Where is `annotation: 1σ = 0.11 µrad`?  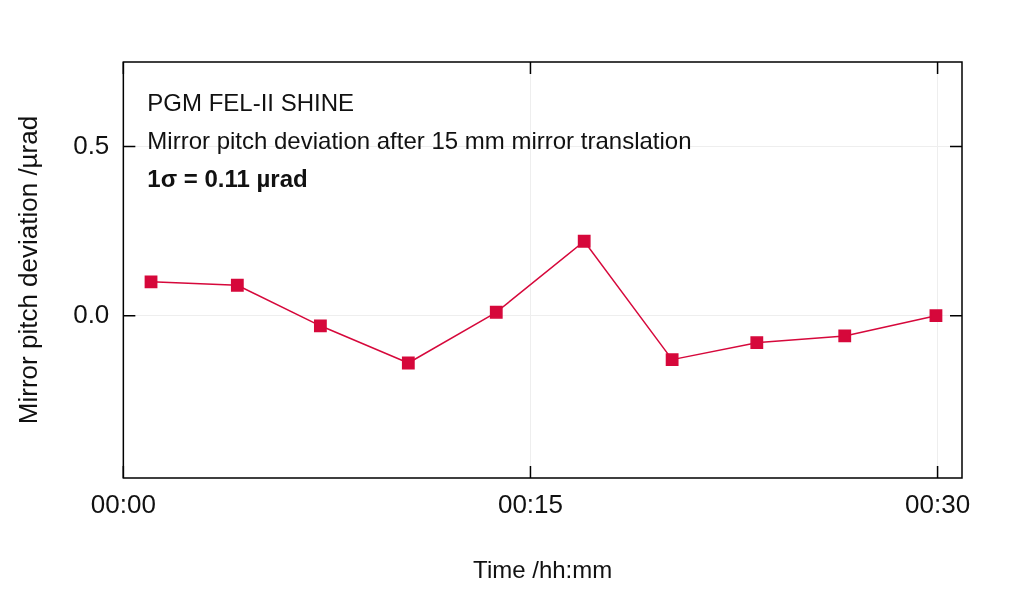 annotation: 1σ = 0.11 µrad is located at coordinates (227, 178).